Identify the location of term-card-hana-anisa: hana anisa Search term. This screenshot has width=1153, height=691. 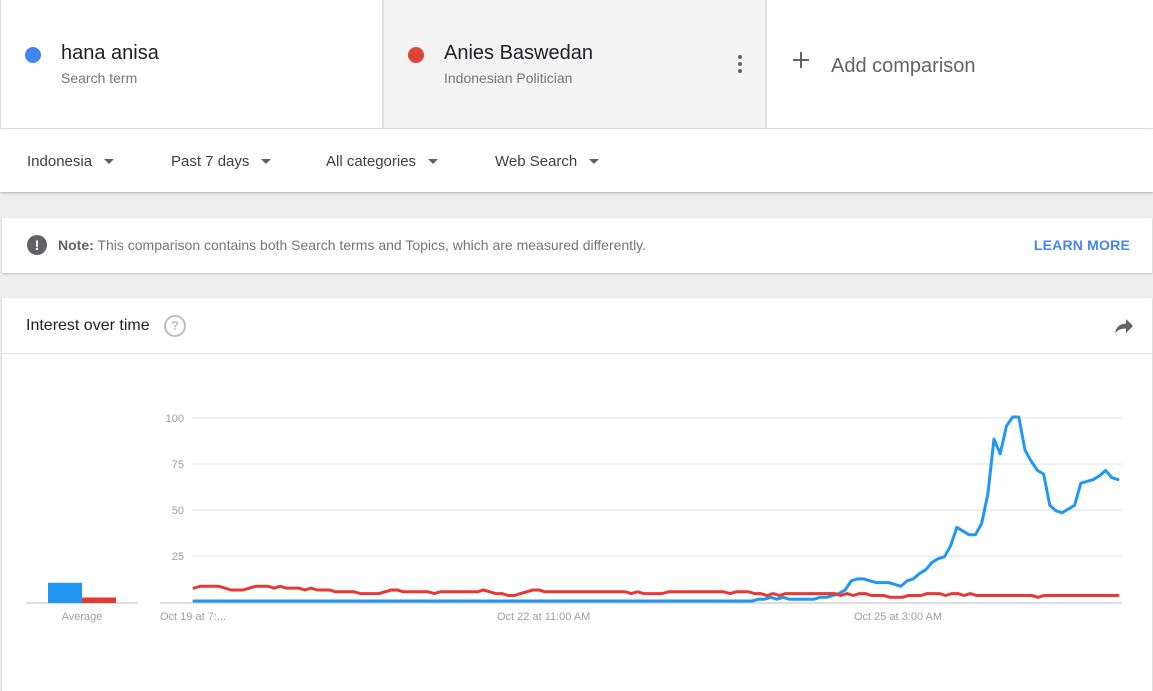
(191, 64).